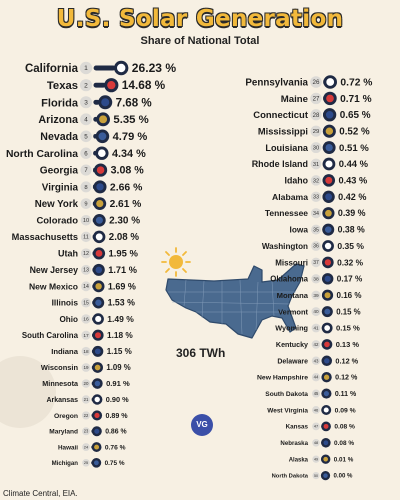 The height and width of the screenshot is (500, 400). I want to click on rank-number: 17, so click(86, 336).